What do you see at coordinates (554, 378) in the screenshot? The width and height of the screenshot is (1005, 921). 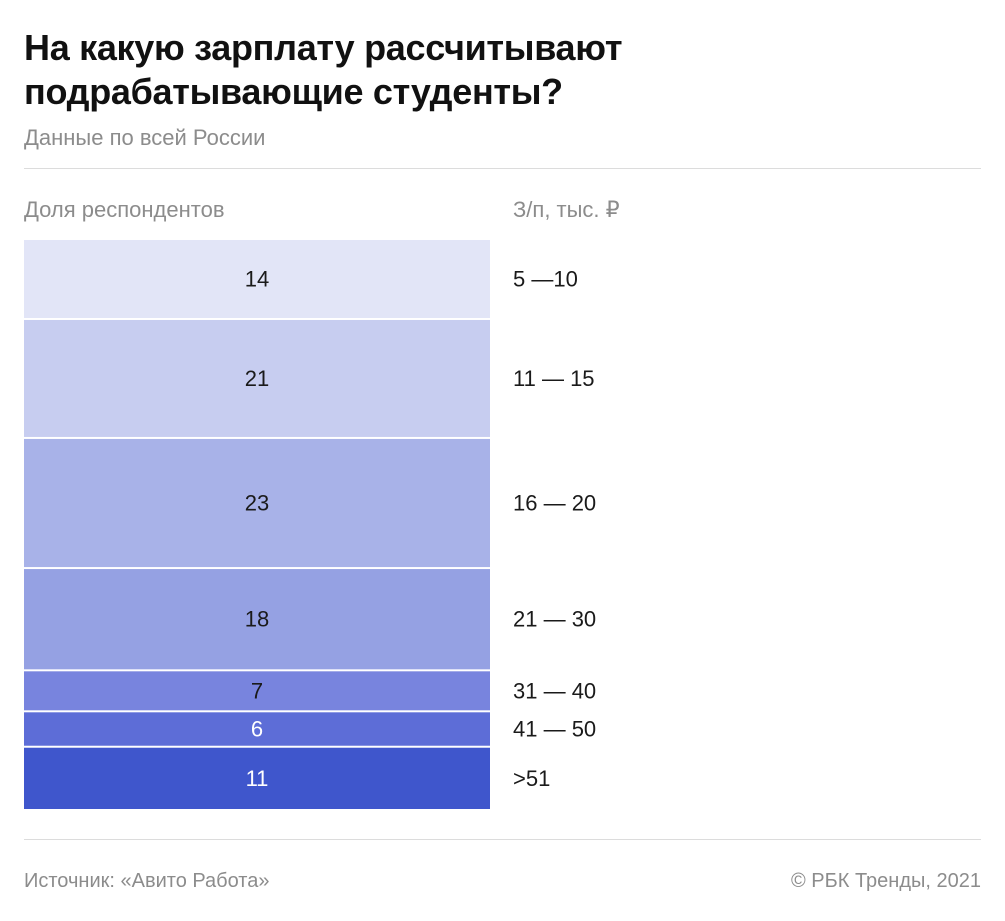 I see `salary-range-label-1: 11 — 15` at bounding box center [554, 378].